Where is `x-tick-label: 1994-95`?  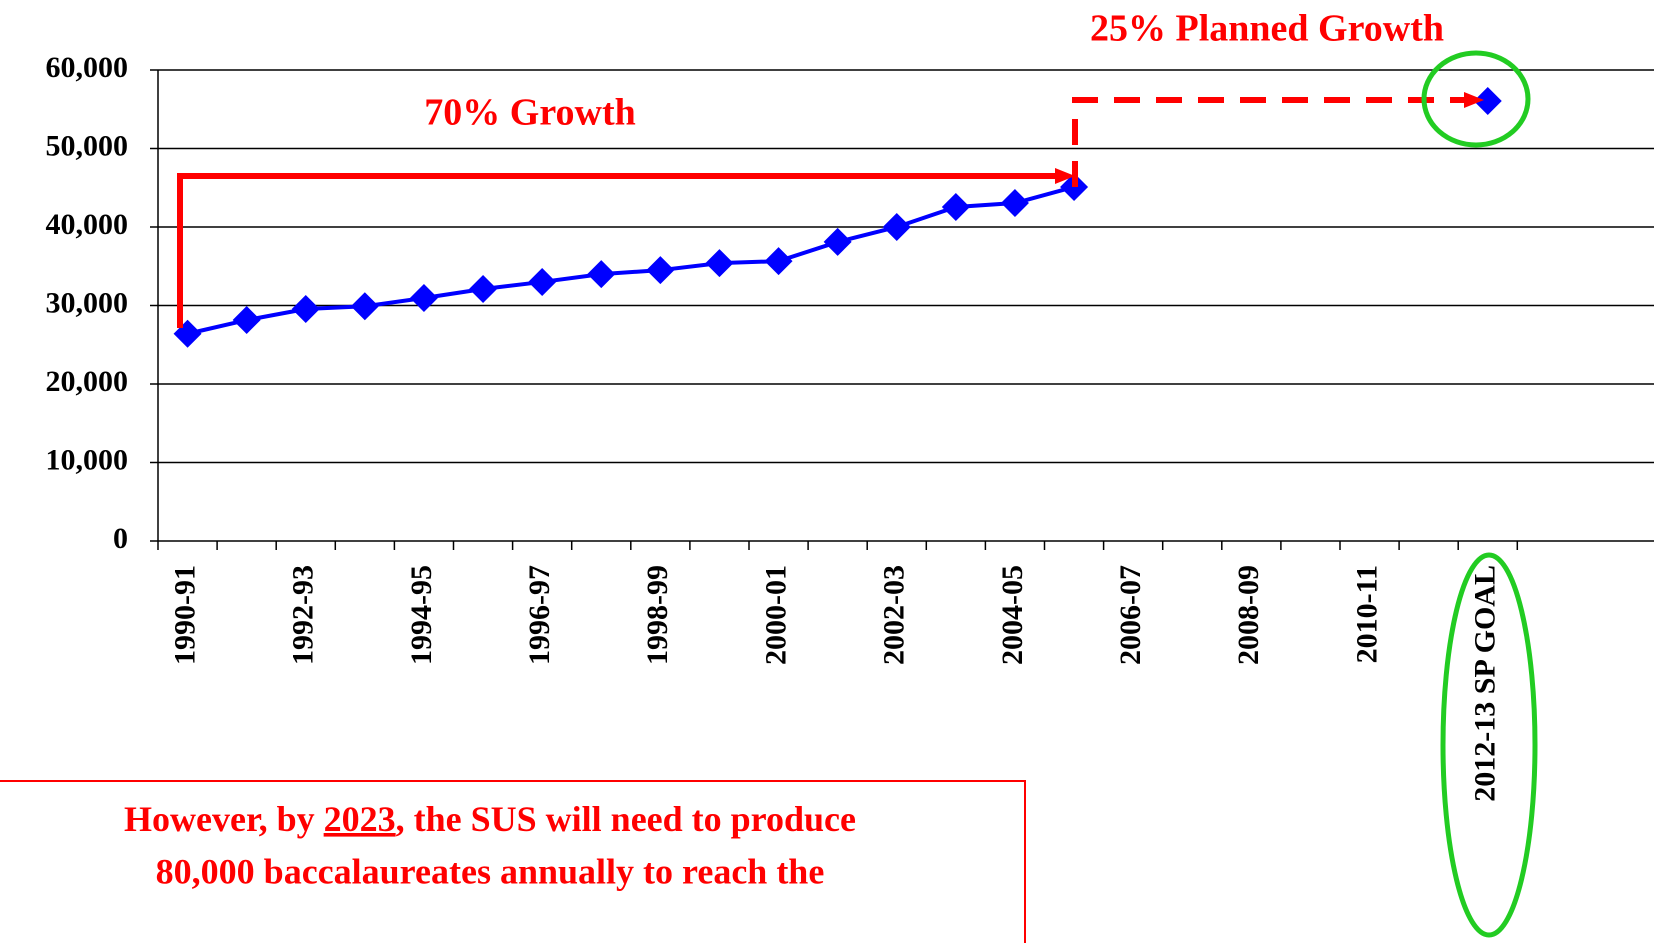 x-tick-label: 1994-95 is located at coordinates (421, 615).